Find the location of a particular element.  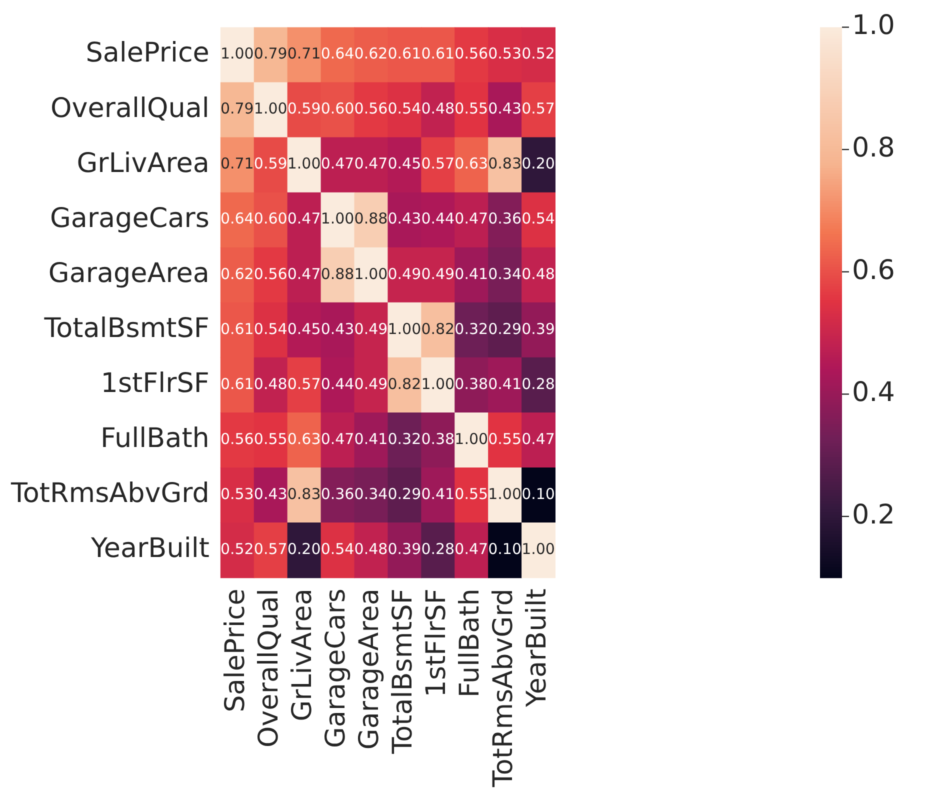

x-tick-label: 1stFlrSF is located at coordinates (436, 643).